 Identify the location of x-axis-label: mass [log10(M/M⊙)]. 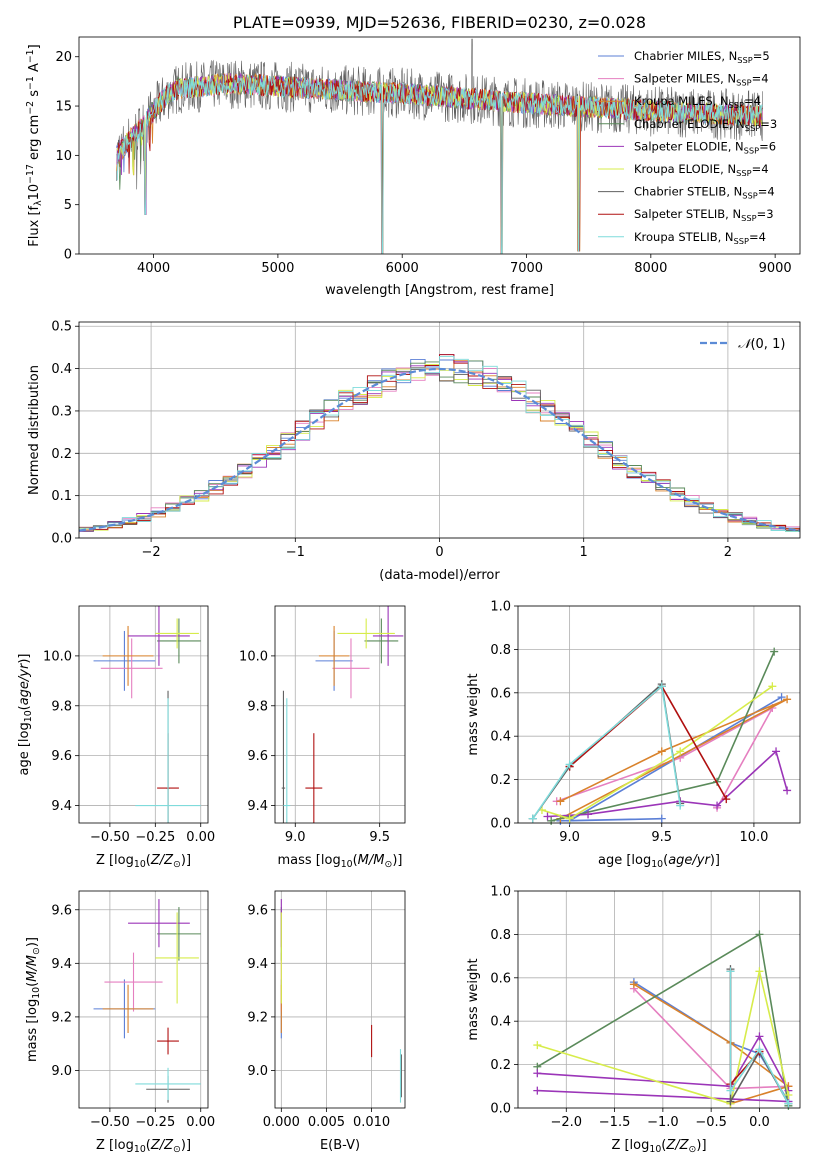
(340, 861).